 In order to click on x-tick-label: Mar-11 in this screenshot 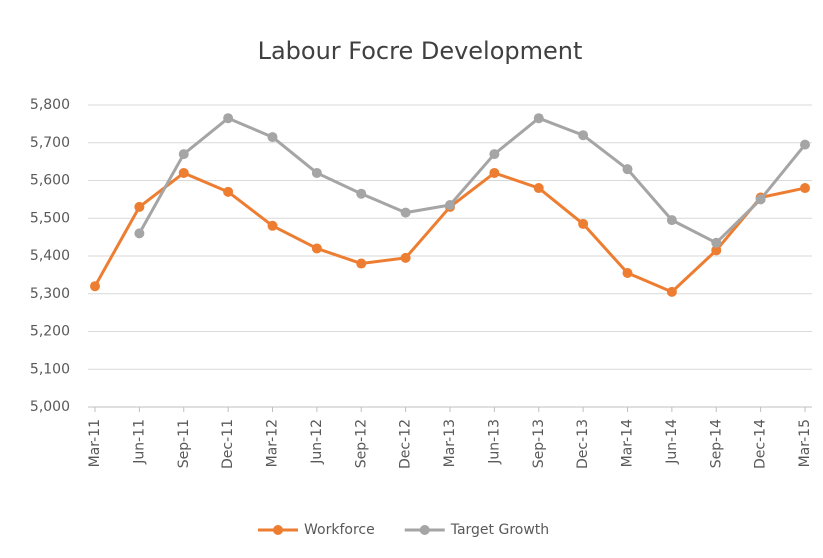, I will do `click(95, 443)`.